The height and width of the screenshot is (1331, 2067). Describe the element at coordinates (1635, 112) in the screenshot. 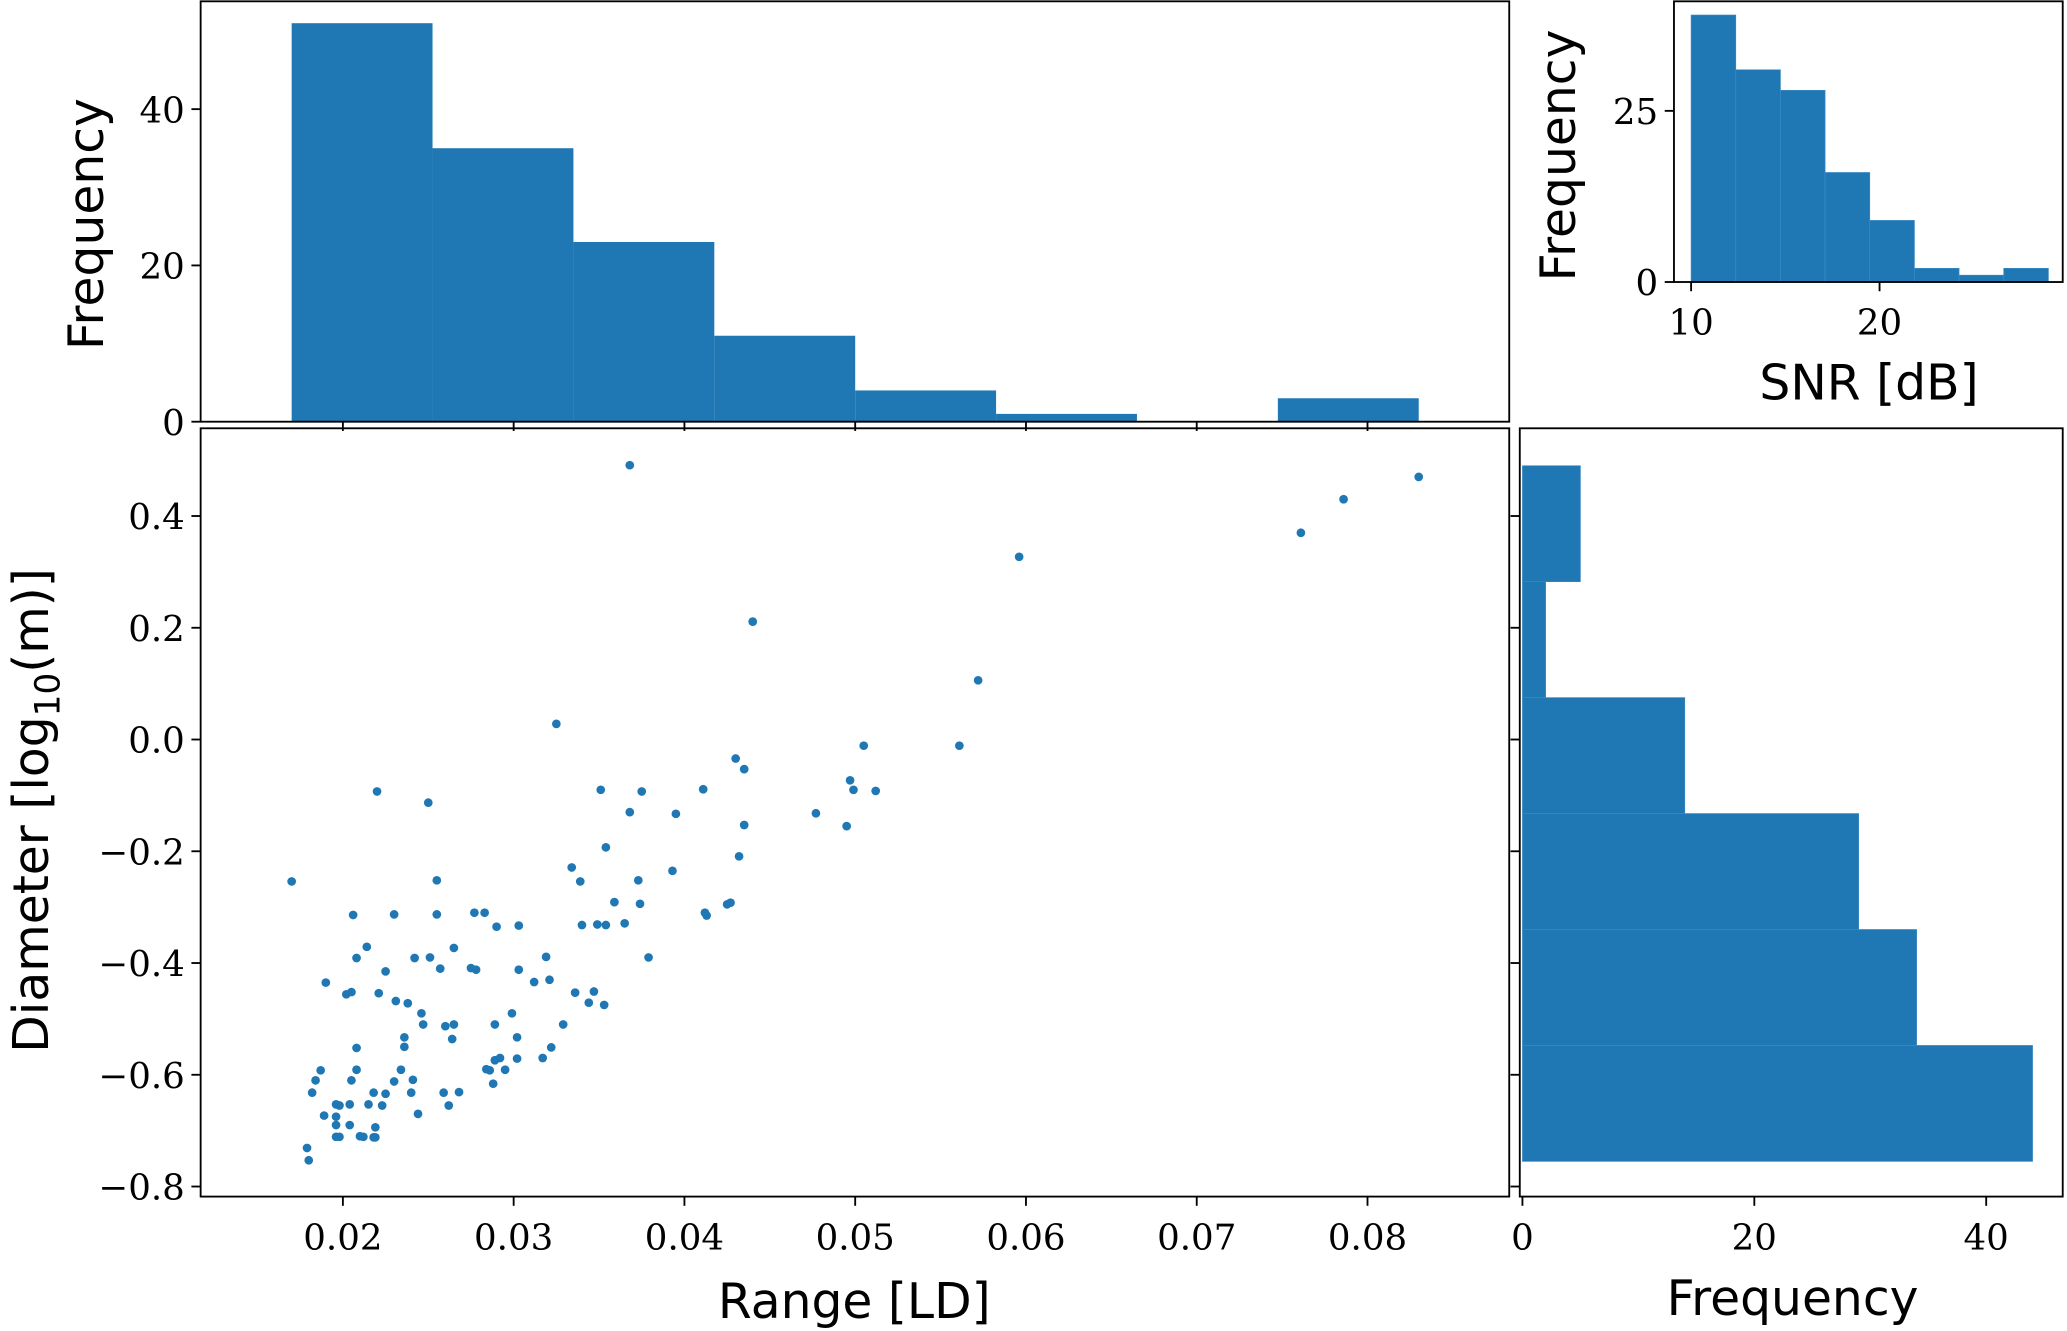

I see `y-tick-label: 25` at that location.